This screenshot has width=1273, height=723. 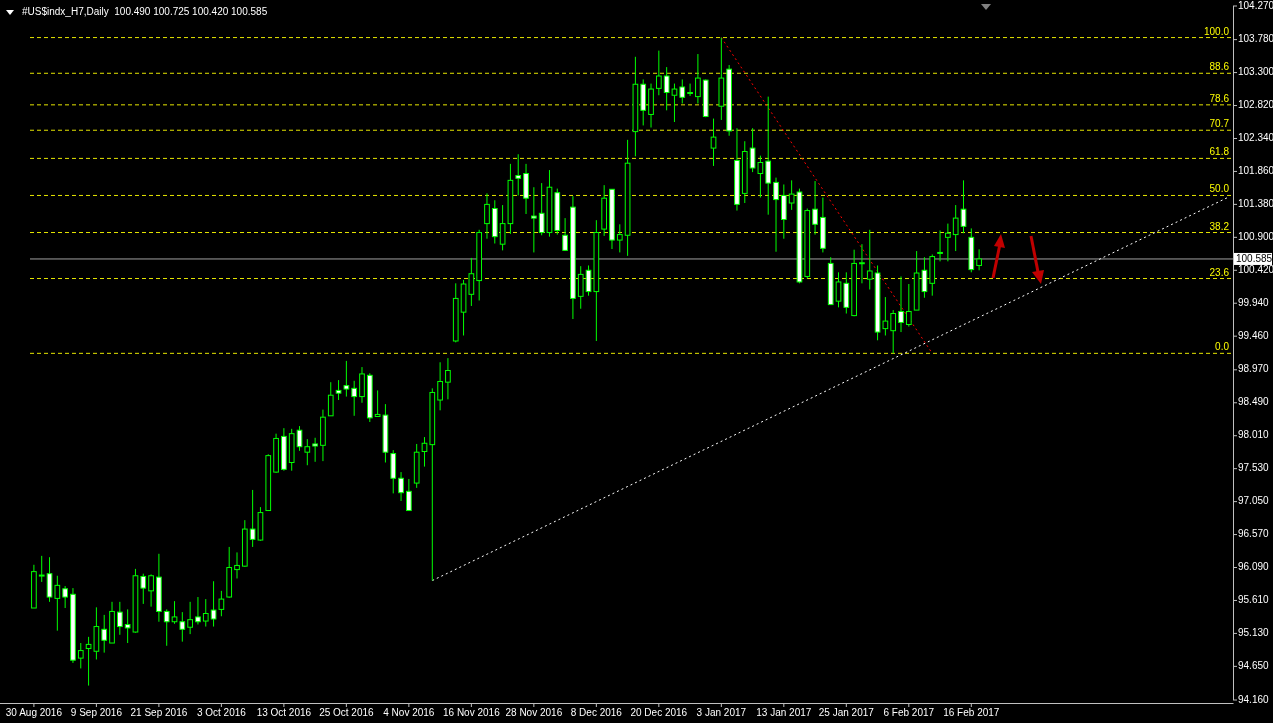 What do you see at coordinates (409, 712) in the screenshot?
I see `x-tick-label: 4 Nov 2016` at bounding box center [409, 712].